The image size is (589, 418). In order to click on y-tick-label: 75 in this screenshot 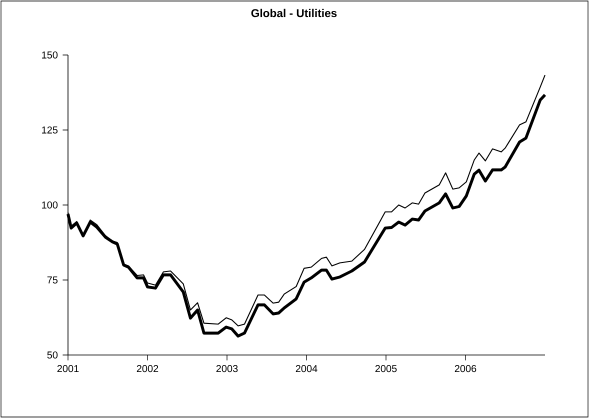, I will do `click(52, 280)`.